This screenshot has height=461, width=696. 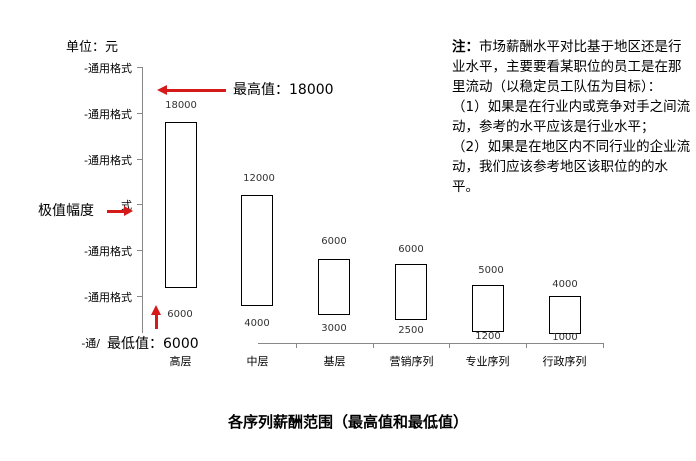 I want to click on y-tick-label: 式, so click(x=126, y=205).